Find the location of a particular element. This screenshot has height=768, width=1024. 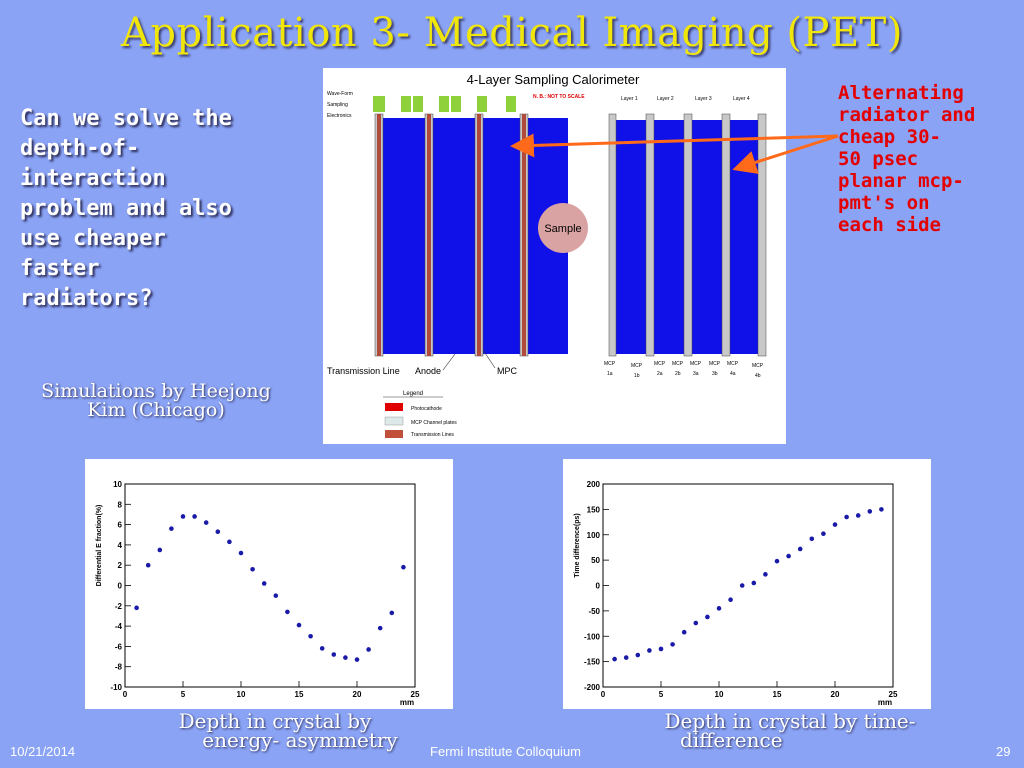

side-note-line: cheap 30- is located at coordinates (889, 137).